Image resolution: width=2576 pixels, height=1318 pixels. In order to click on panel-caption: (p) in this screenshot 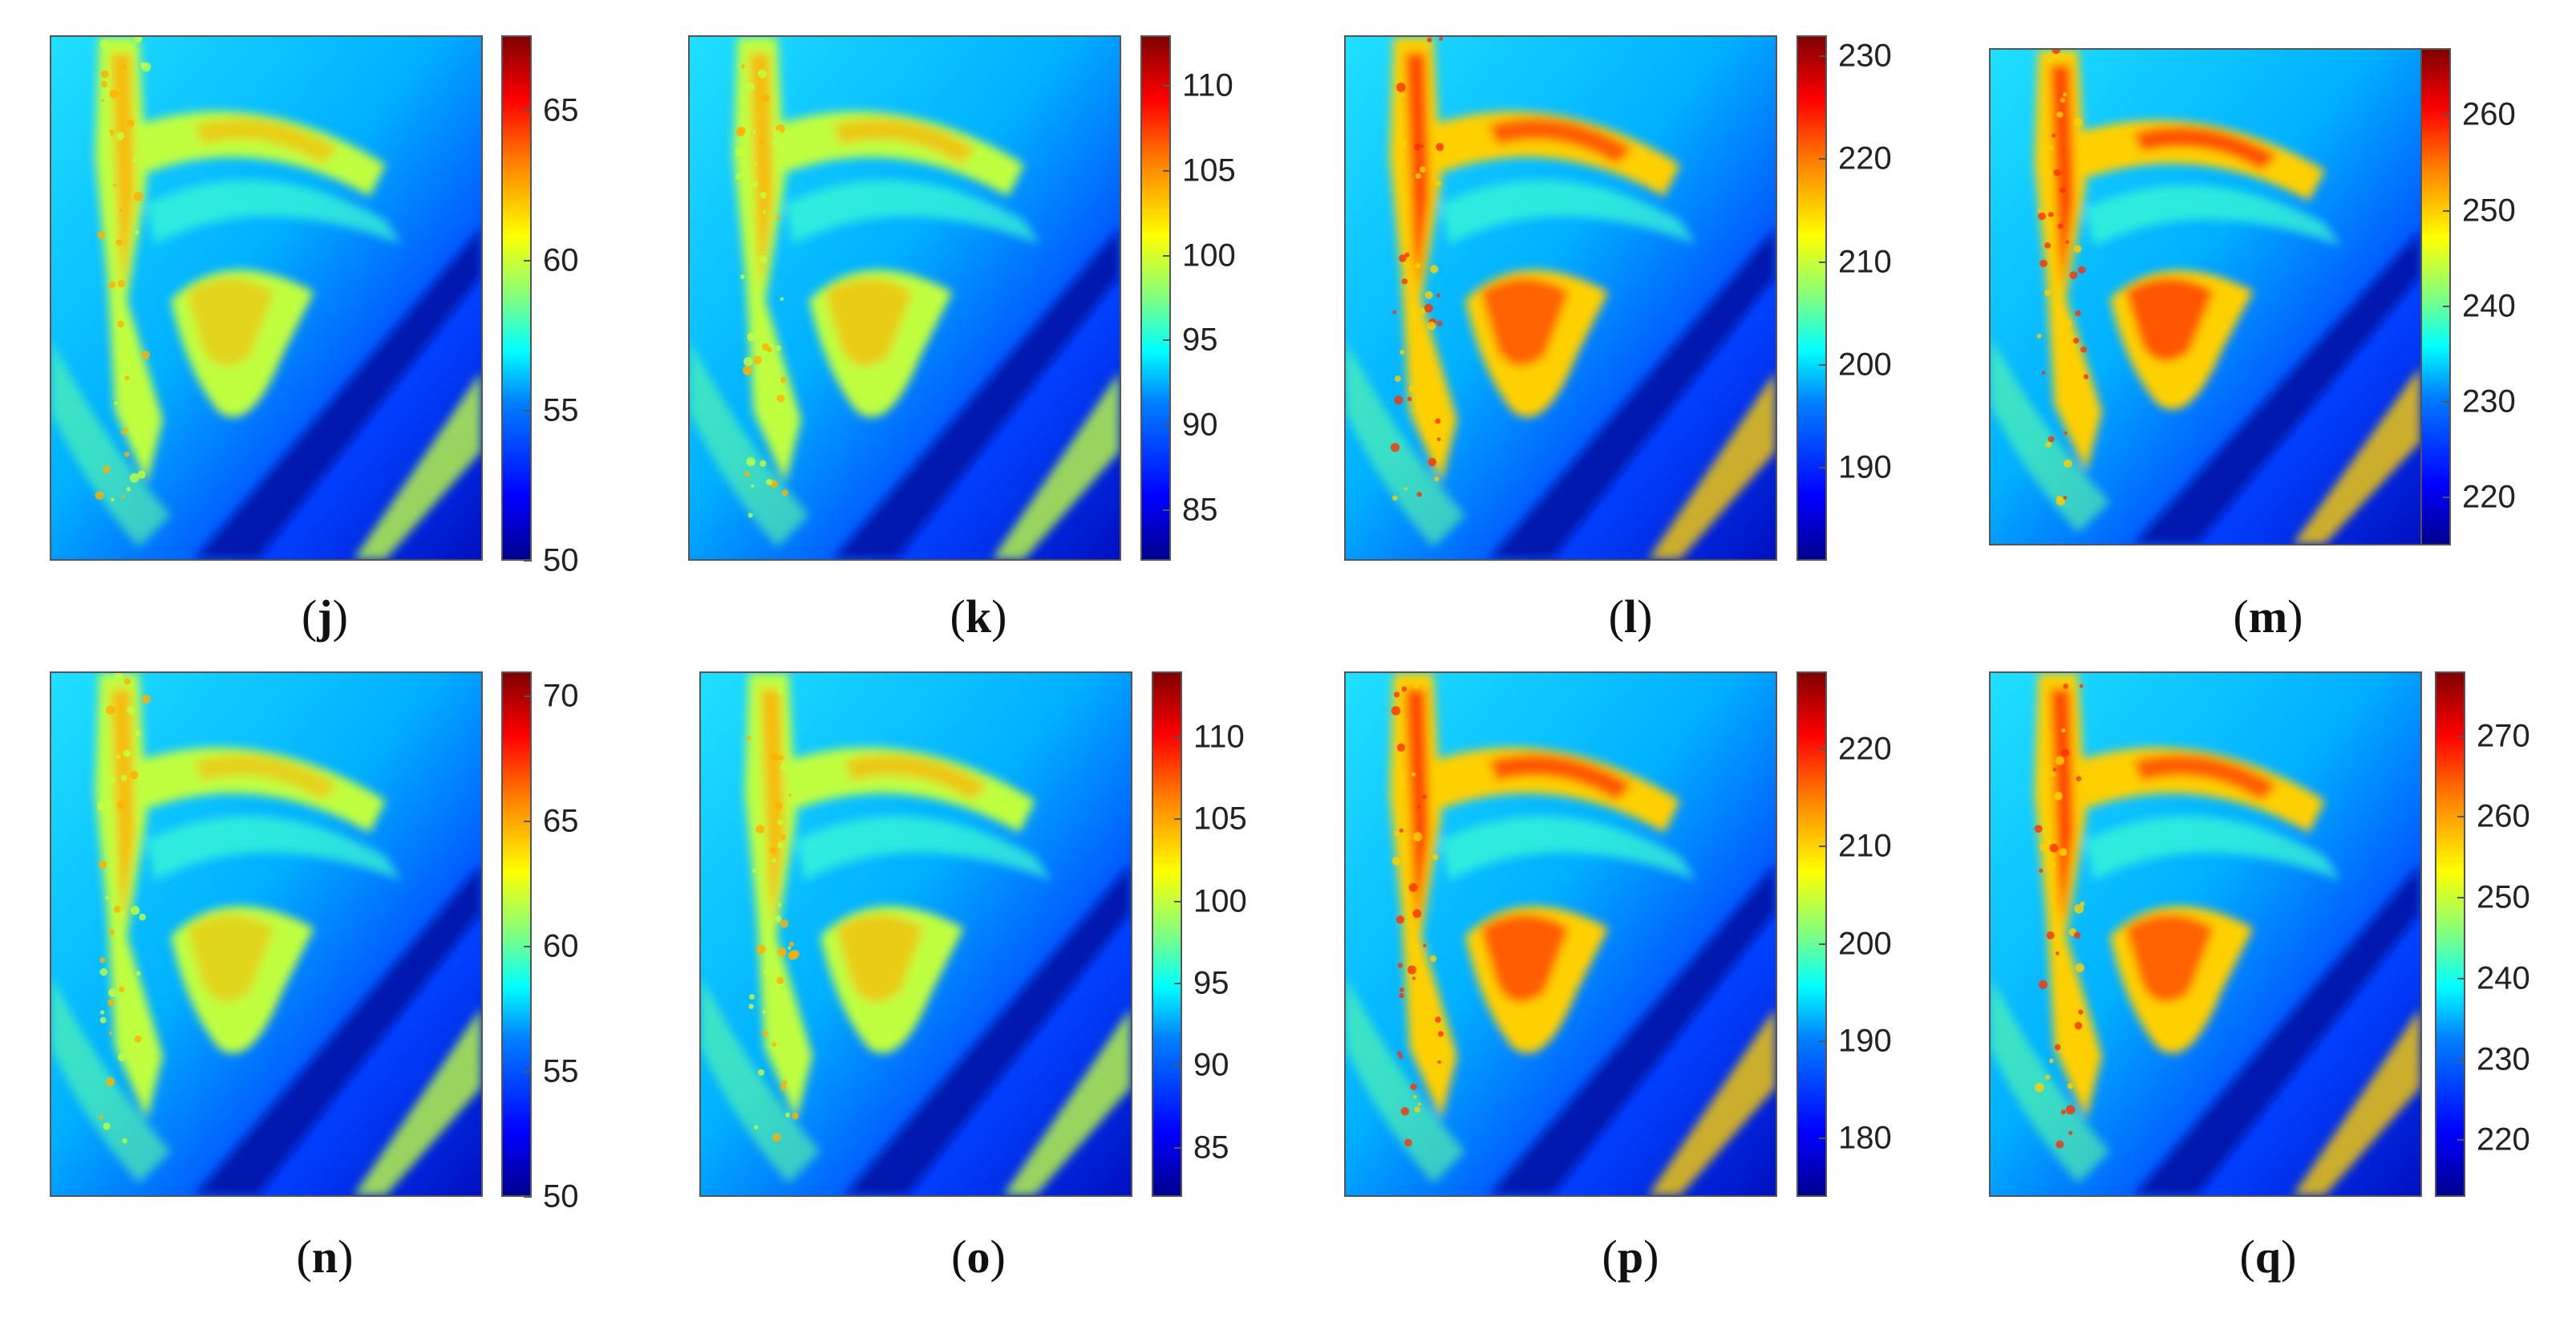, I will do `click(1630, 1257)`.